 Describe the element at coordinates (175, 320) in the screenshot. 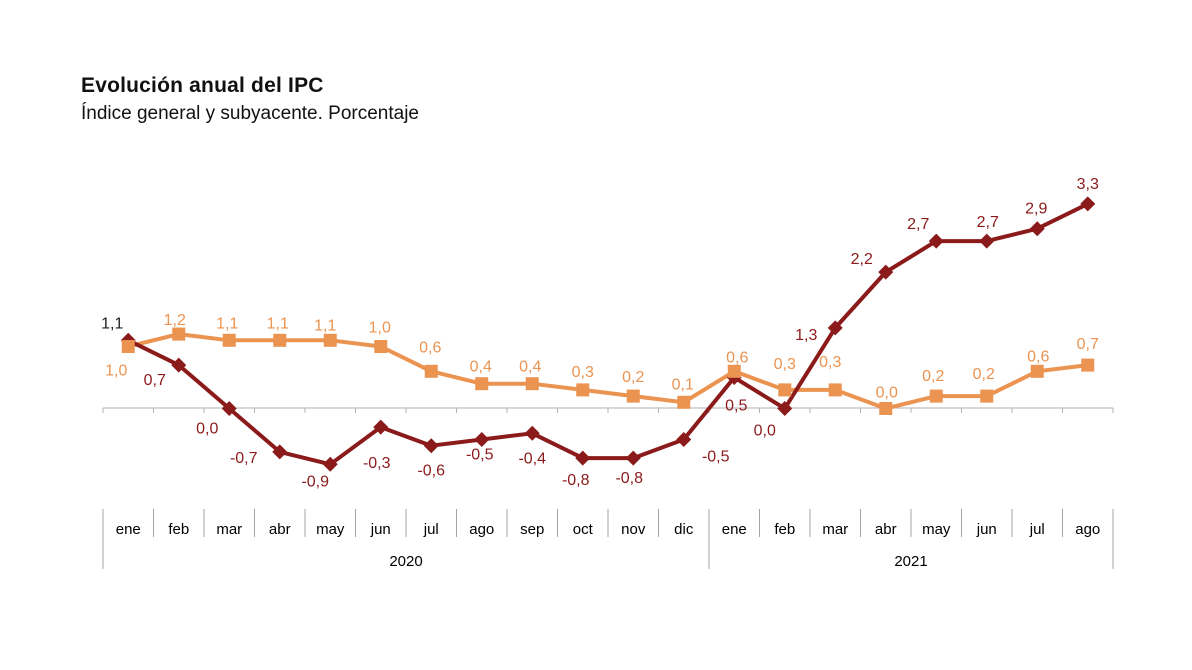

I see `data-label-indice-subyacente: 1,2` at that location.